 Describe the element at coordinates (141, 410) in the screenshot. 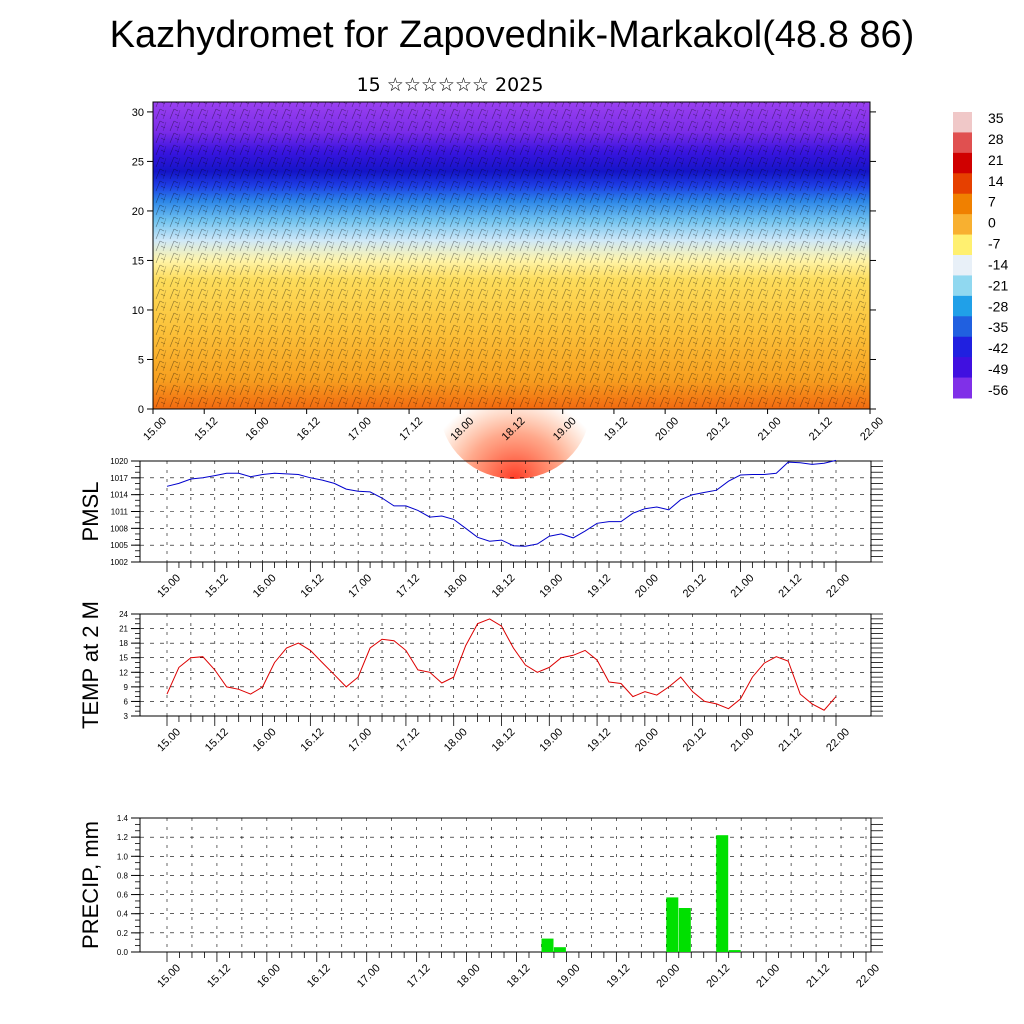

I see `y-tick-label: 0` at that location.